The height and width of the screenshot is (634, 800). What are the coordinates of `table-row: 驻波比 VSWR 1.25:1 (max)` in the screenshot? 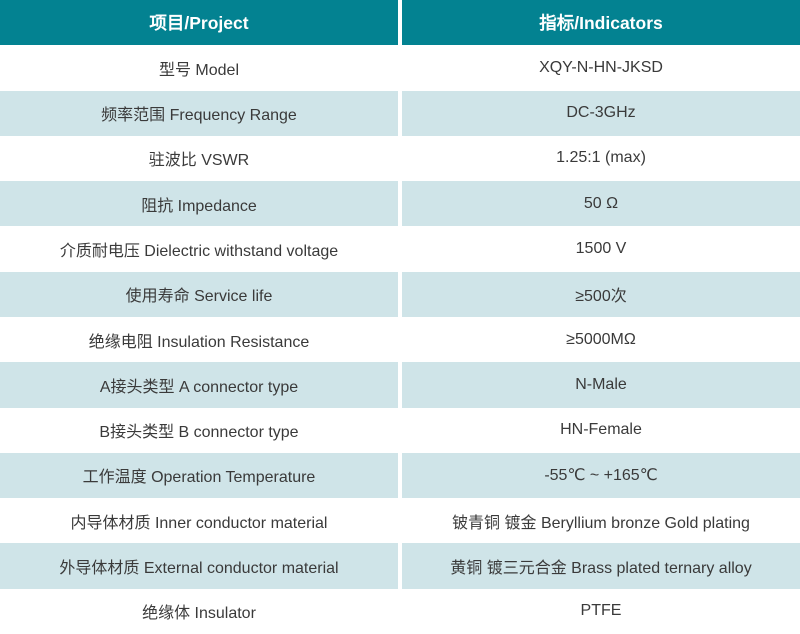 It's located at (400, 158).